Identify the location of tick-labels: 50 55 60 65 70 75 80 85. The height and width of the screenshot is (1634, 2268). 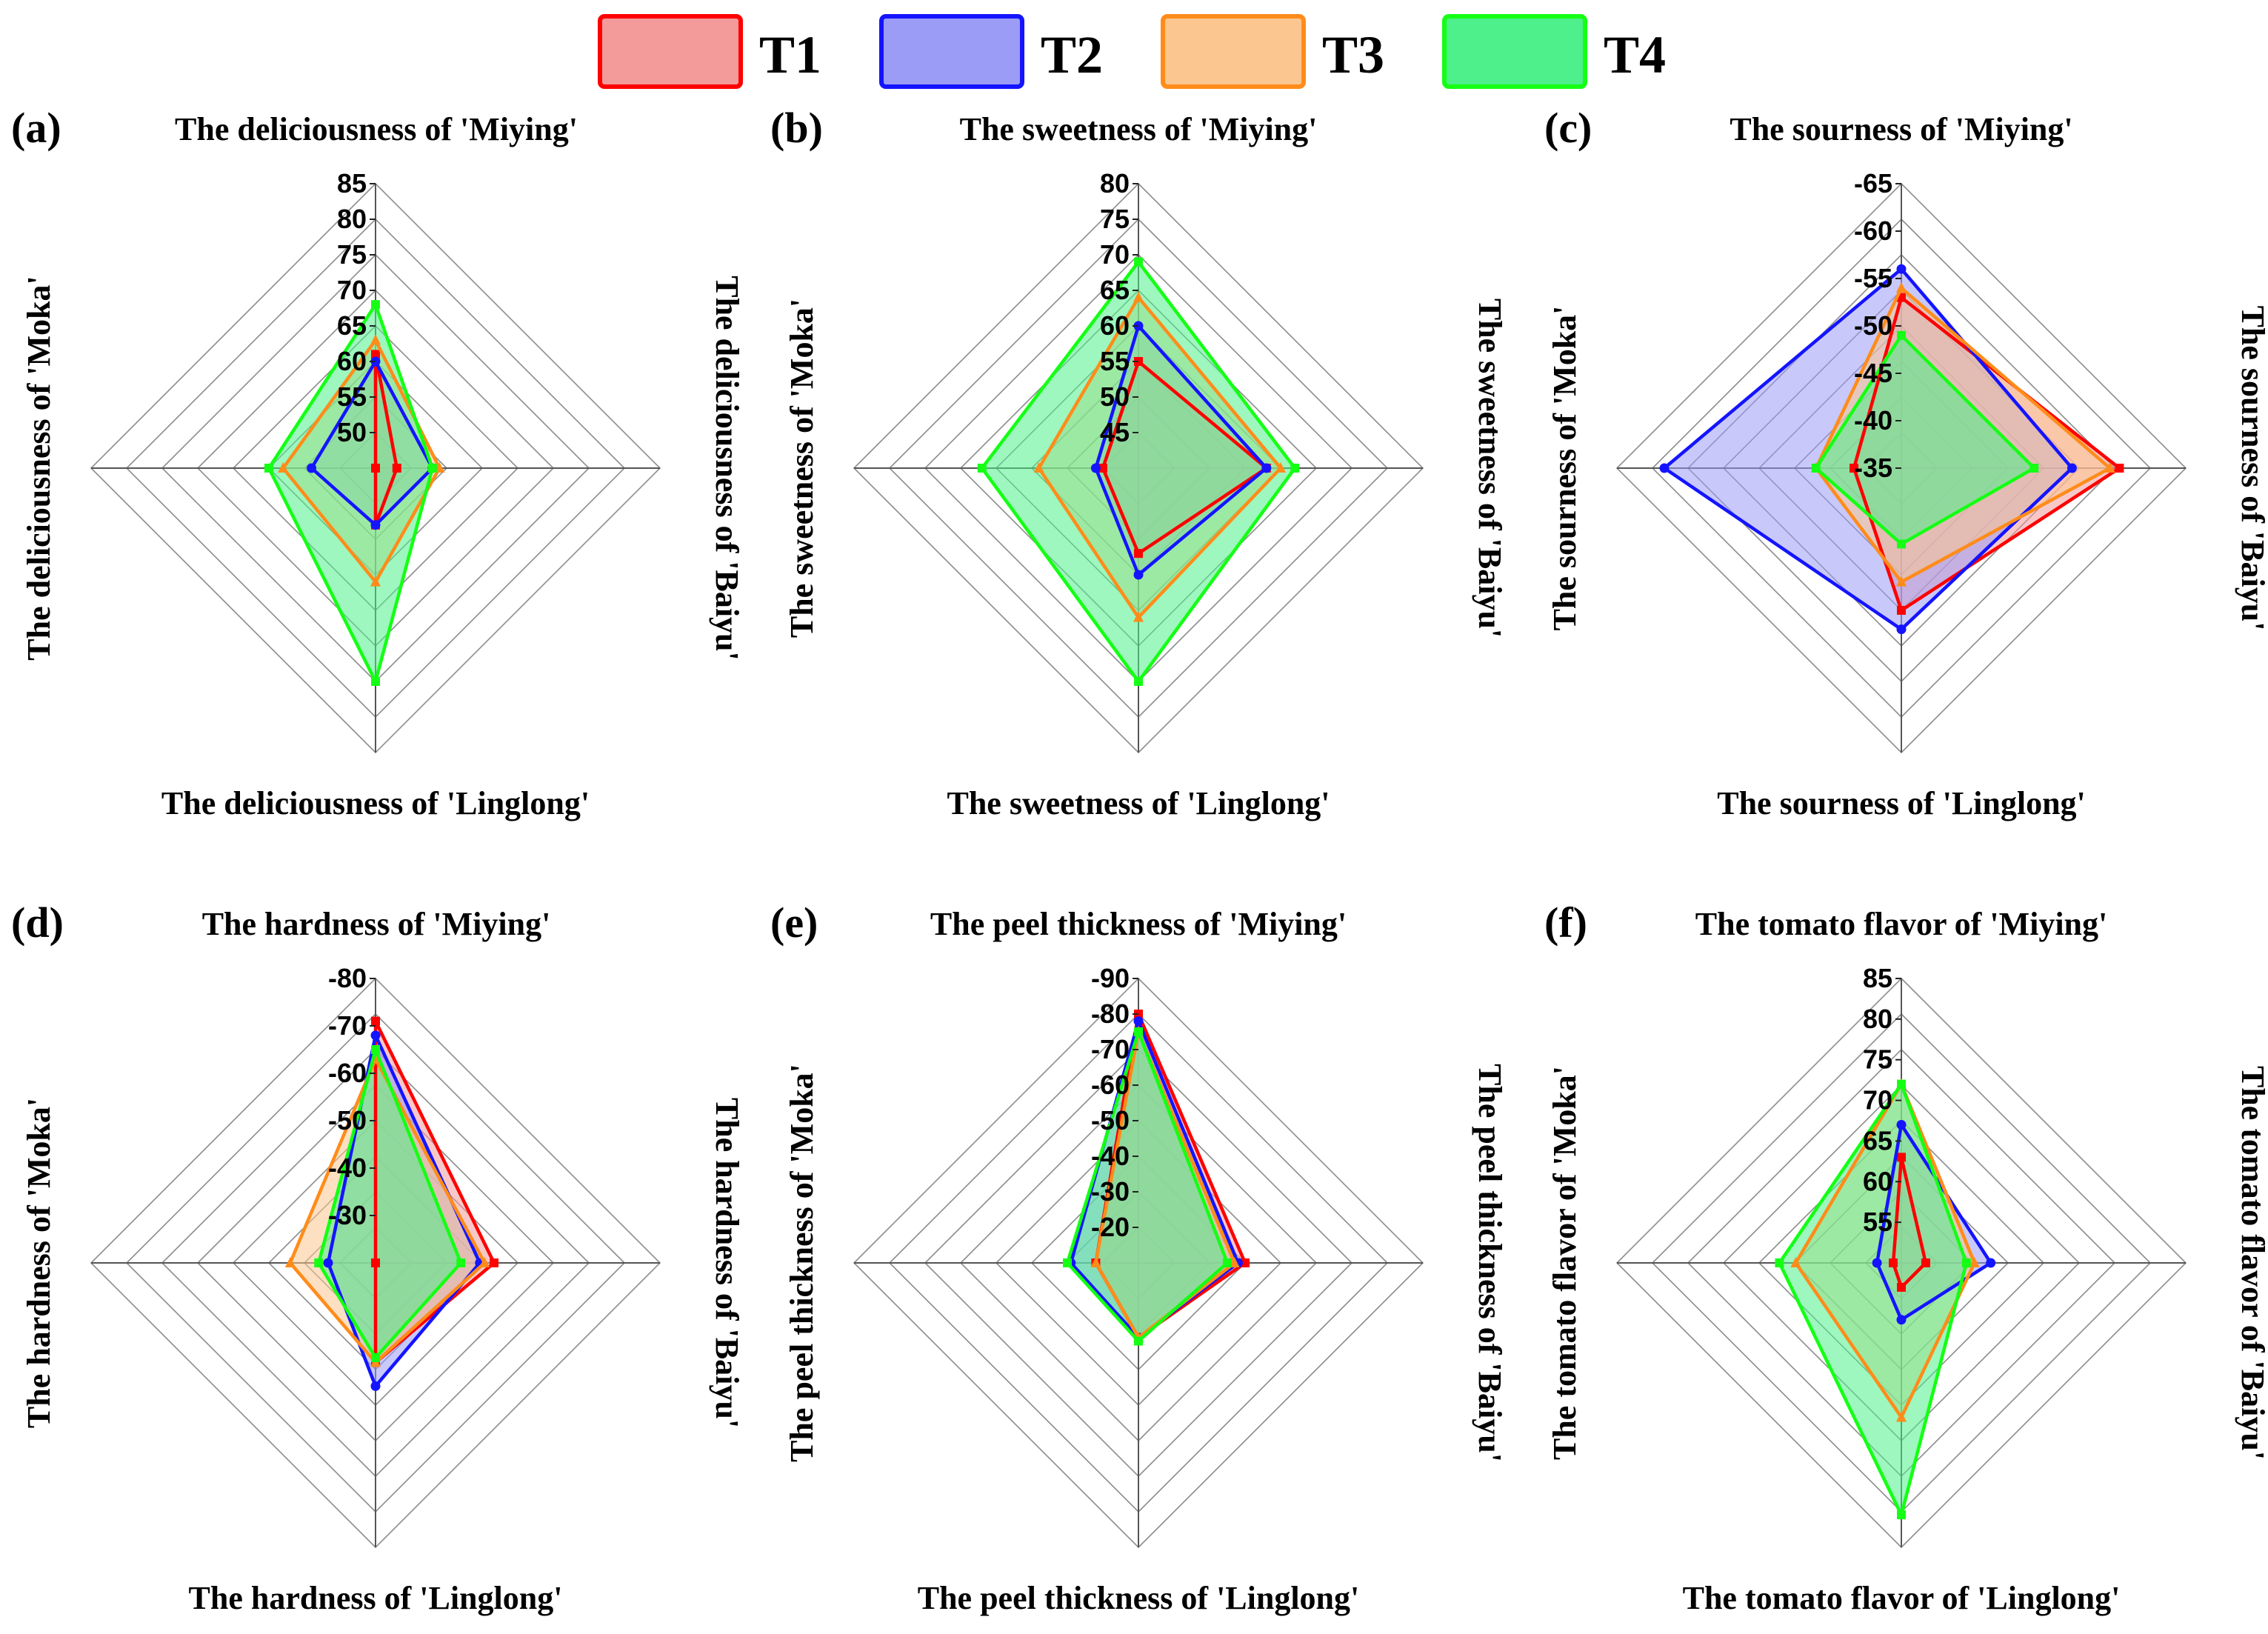
(356, 307).